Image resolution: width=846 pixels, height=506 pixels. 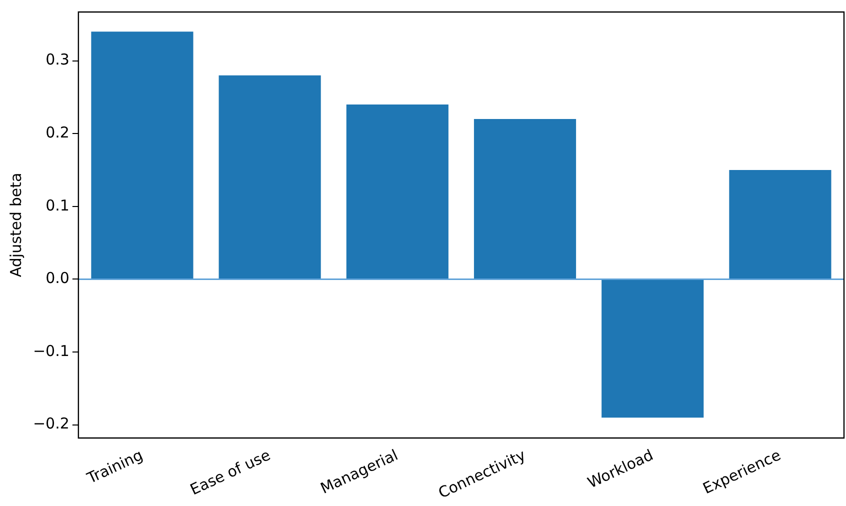 What do you see at coordinates (58, 59) in the screenshot?
I see `y-tick-label: 0.3` at bounding box center [58, 59].